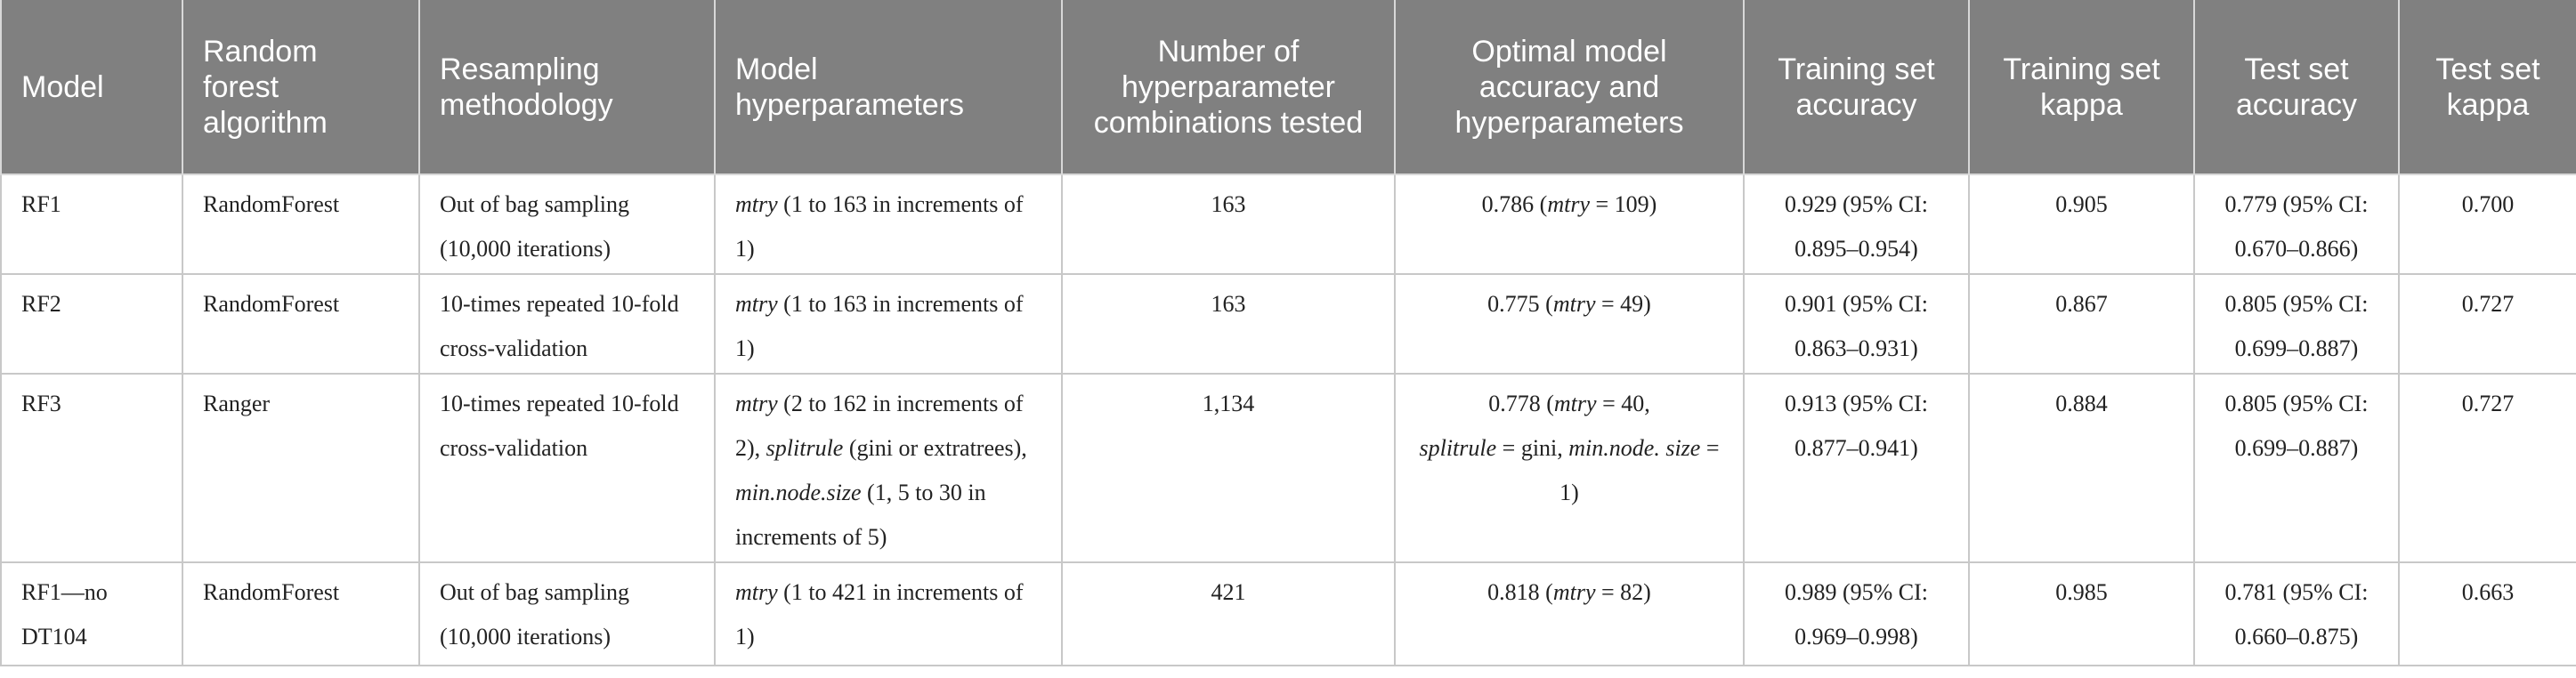 Image resolution: width=2576 pixels, height=678 pixels. Describe the element at coordinates (2082, 324) in the screenshot. I see `cell-train-kappa: 0.867` at that location.